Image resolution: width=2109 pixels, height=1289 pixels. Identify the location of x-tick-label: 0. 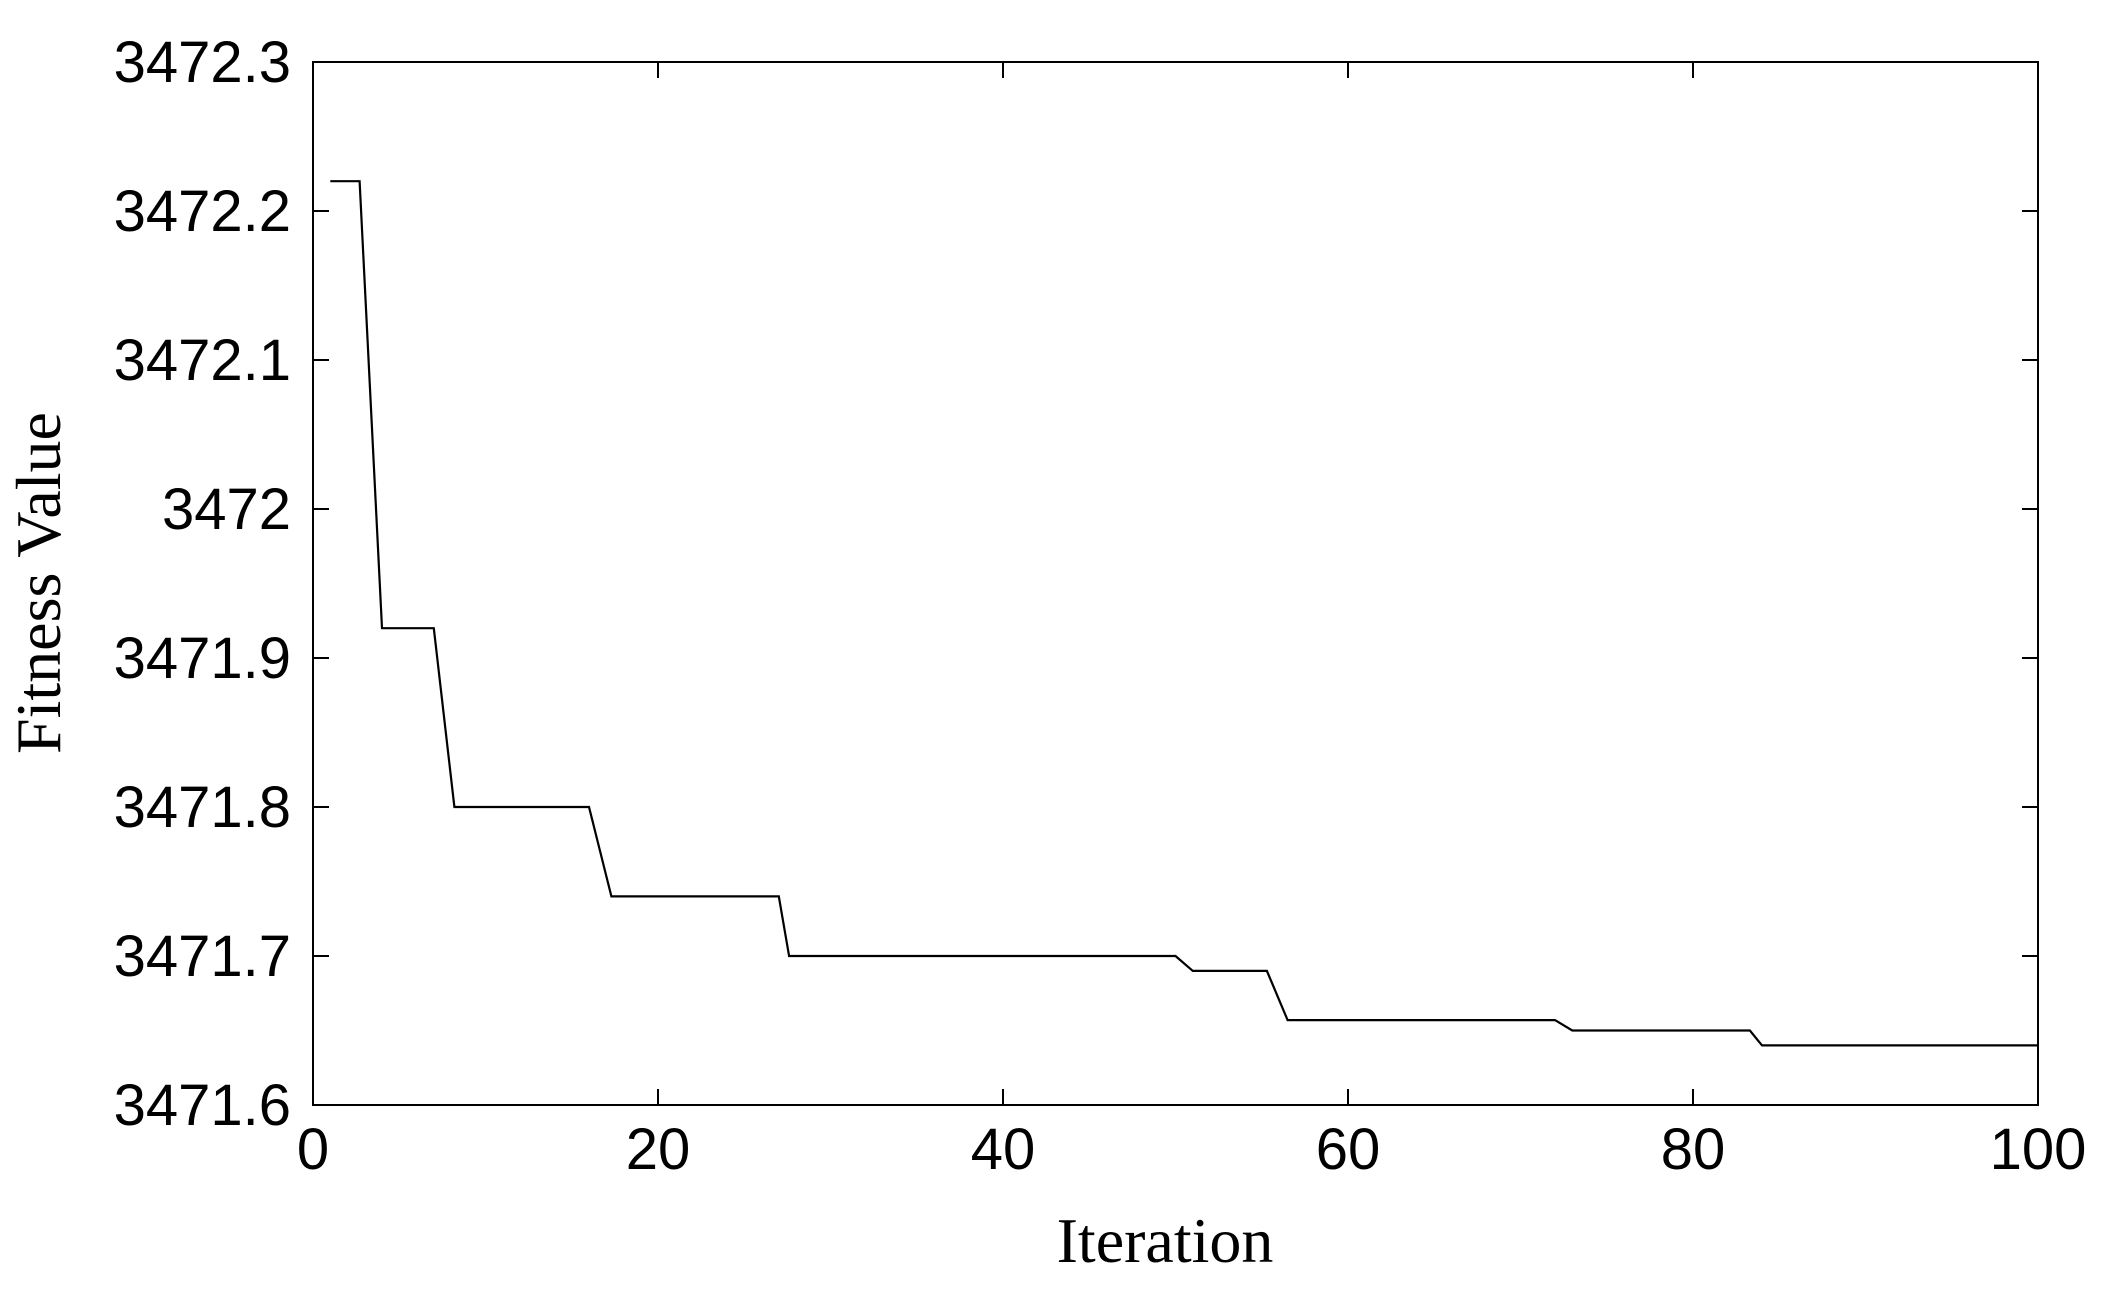
(313, 1149).